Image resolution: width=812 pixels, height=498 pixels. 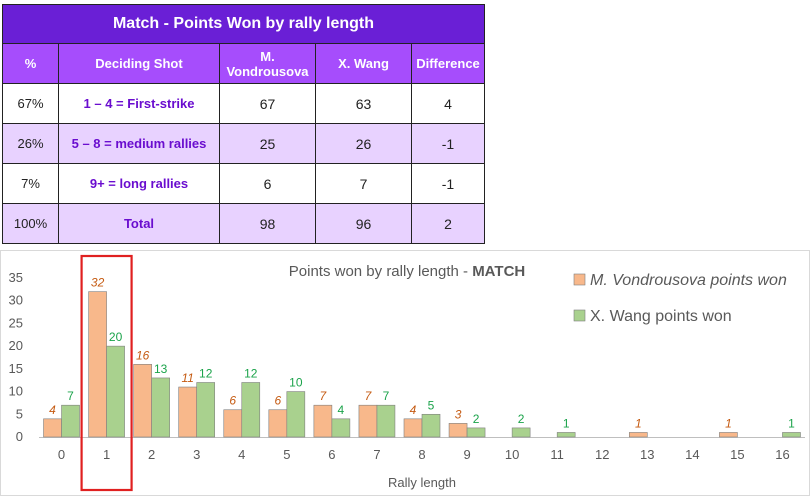 What do you see at coordinates (16, 391) in the screenshot?
I see `y-tick-label: 10` at bounding box center [16, 391].